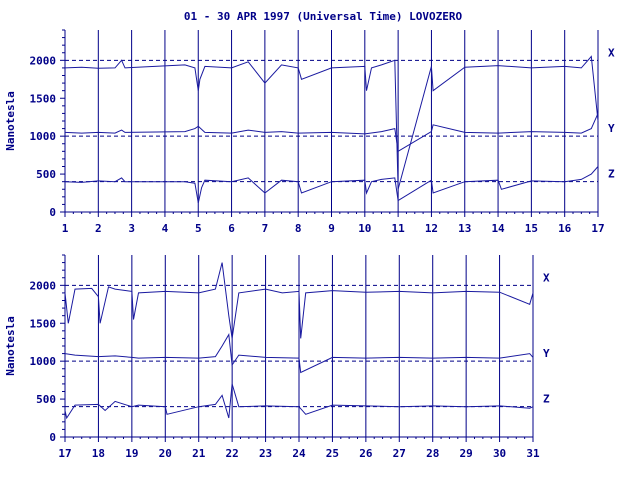 This screenshot has height=480, width=640. I want to click on x-tick-label: 25, so click(332, 453).